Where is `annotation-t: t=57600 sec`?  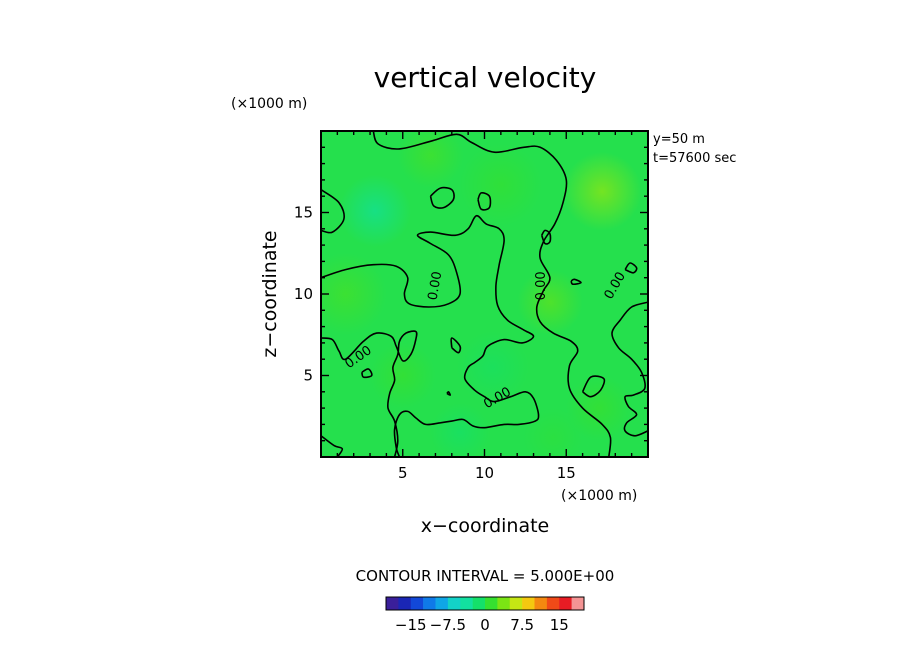
annotation-t: t=57600 sec is located at coordinates (694, 158).